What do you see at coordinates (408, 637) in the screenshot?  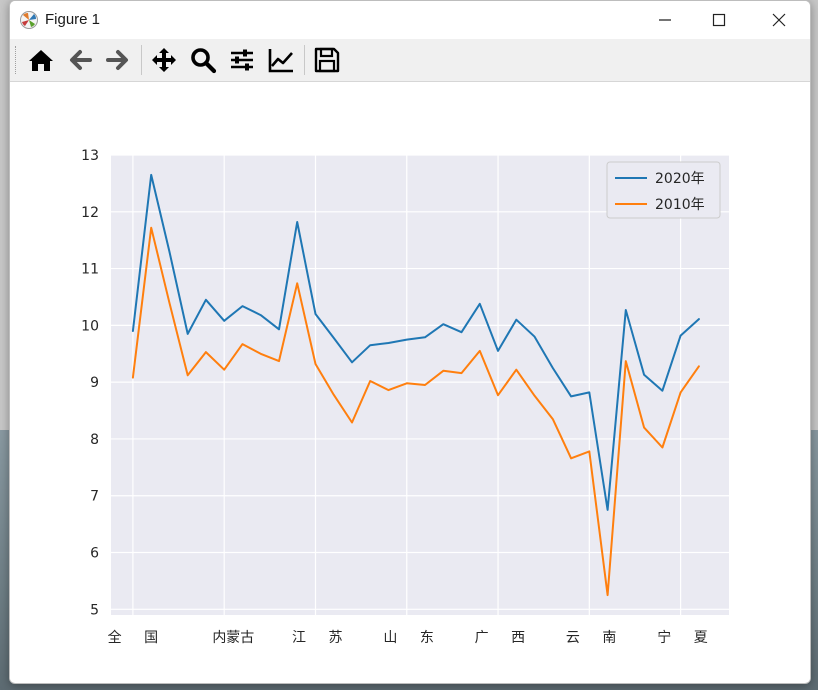 I see `x-axis-ticks: 全 国 内蒙古 江 苏 山 东 广 西 云 南 宁 夏` at bounding box center [408, 637].